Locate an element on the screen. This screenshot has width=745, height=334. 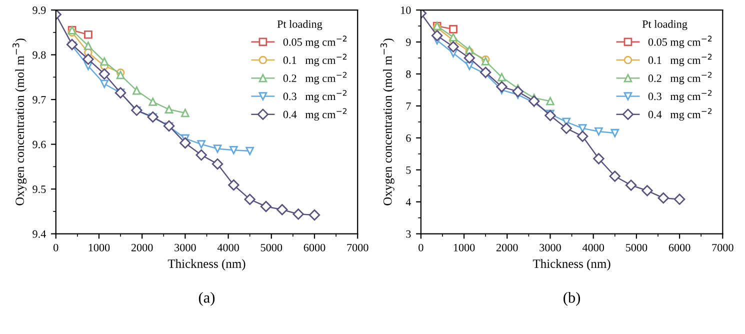
y-tick-label: 7 is located at coordinates (408, 106).